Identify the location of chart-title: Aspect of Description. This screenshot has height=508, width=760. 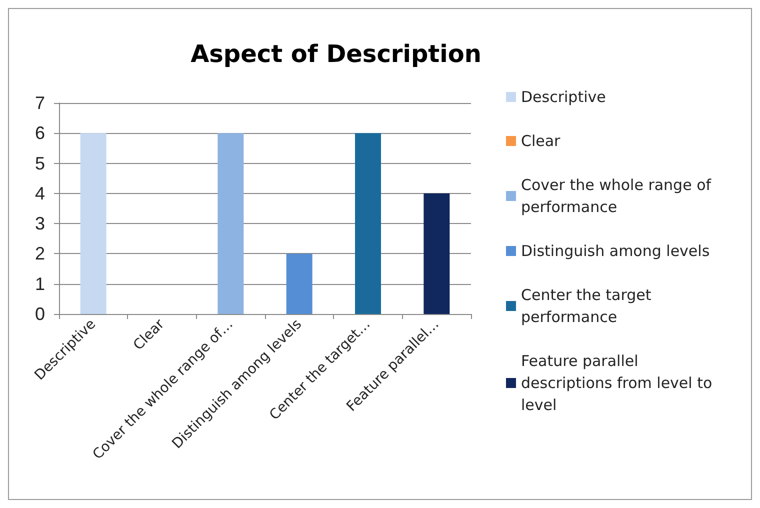
(336, 54).